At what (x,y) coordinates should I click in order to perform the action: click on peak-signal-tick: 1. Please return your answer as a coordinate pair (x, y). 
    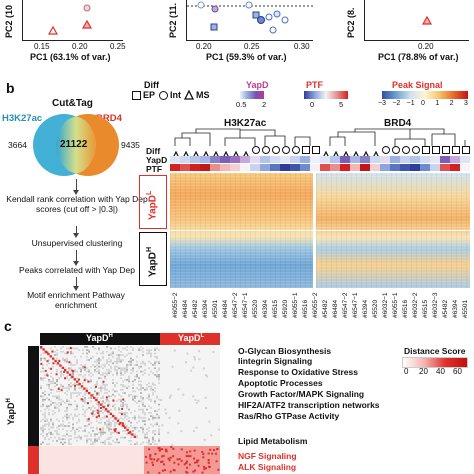
    Looking at the image, I should click on (437, 103).